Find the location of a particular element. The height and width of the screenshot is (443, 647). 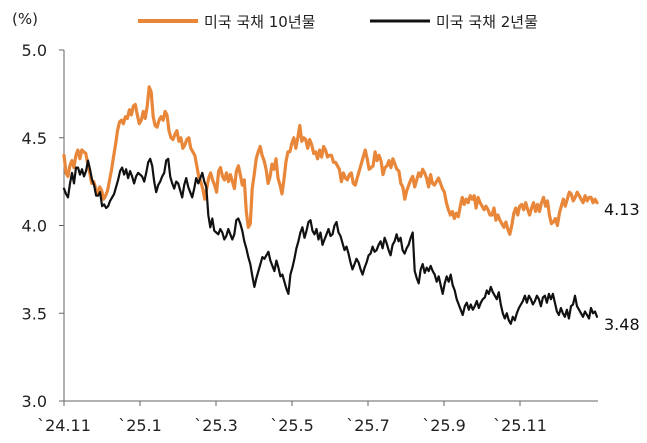

y-tick-label: 3.5 is located at coordinates (34, 313).